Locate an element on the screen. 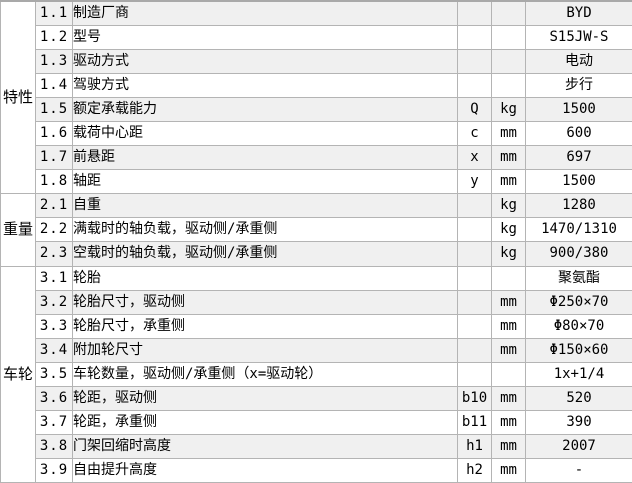  table-row: 3.6 轮距，驱动侧 b10 mm 520 is located at coordinates (316, 398).